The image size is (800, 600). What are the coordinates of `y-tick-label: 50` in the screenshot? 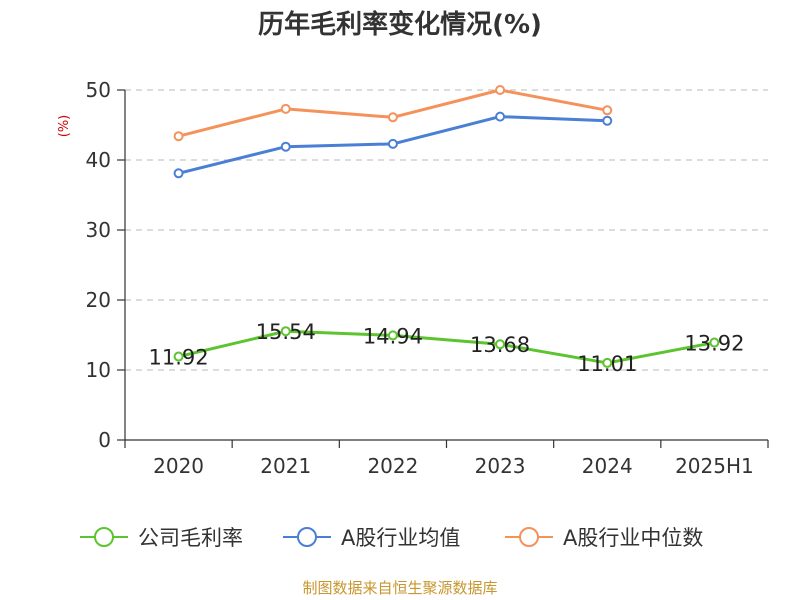 It's located at (98, 90).